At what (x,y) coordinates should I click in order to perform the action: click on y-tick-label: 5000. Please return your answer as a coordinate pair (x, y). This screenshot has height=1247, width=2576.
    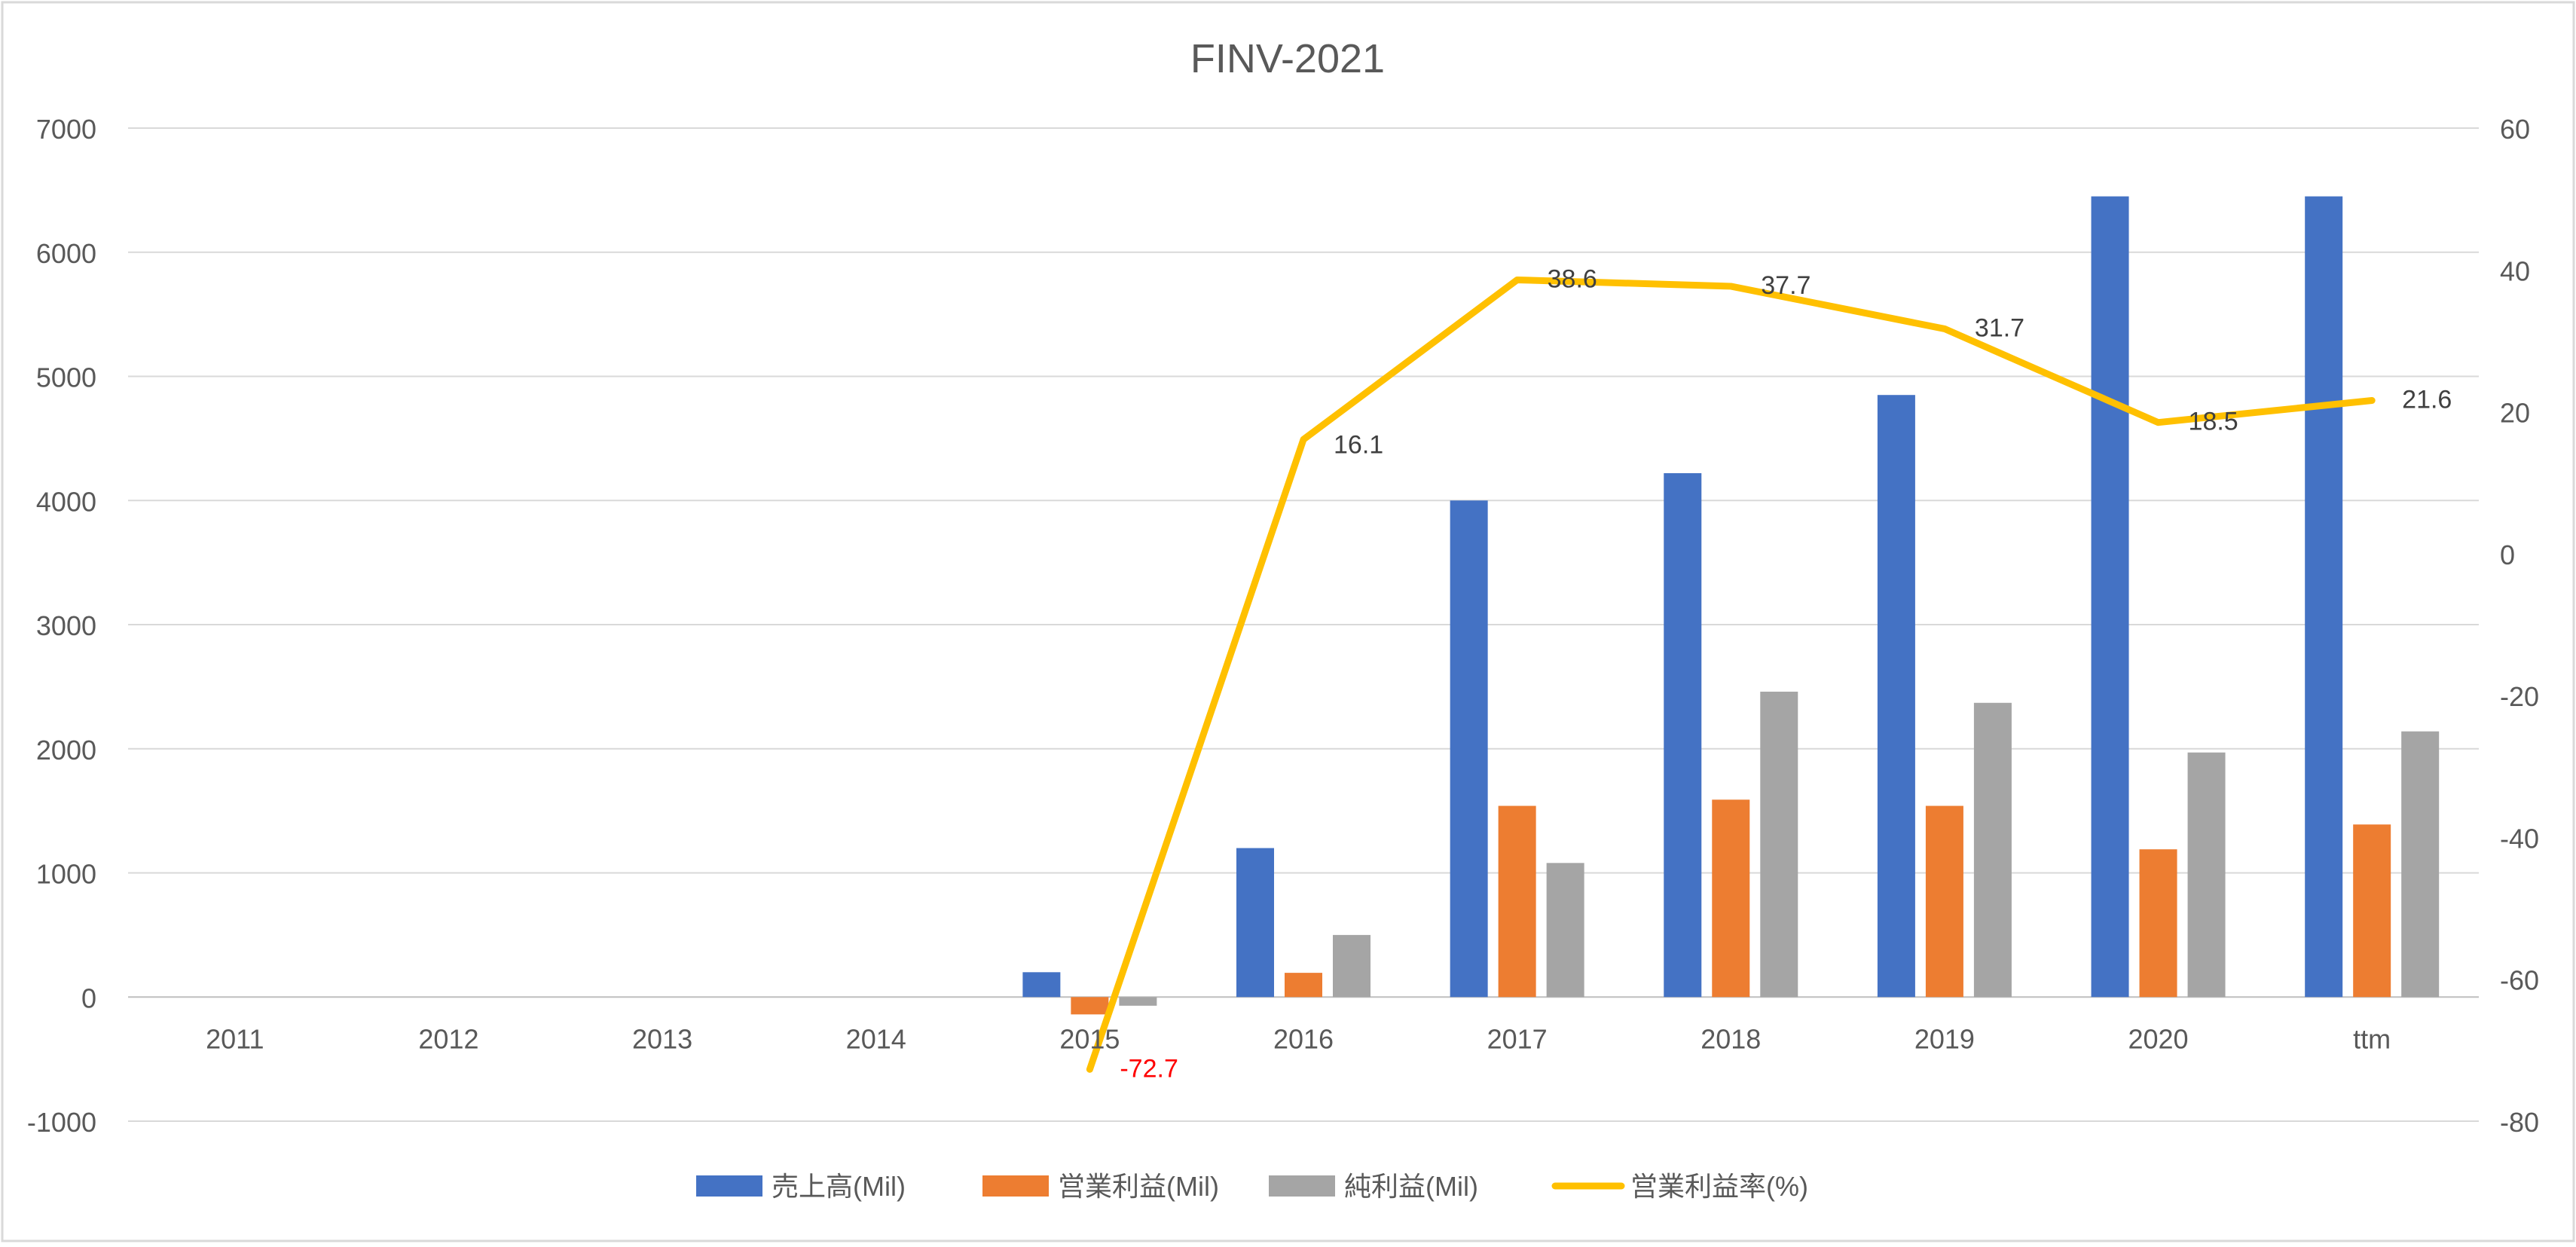
    Looking at the image, I should click on (66, 377).